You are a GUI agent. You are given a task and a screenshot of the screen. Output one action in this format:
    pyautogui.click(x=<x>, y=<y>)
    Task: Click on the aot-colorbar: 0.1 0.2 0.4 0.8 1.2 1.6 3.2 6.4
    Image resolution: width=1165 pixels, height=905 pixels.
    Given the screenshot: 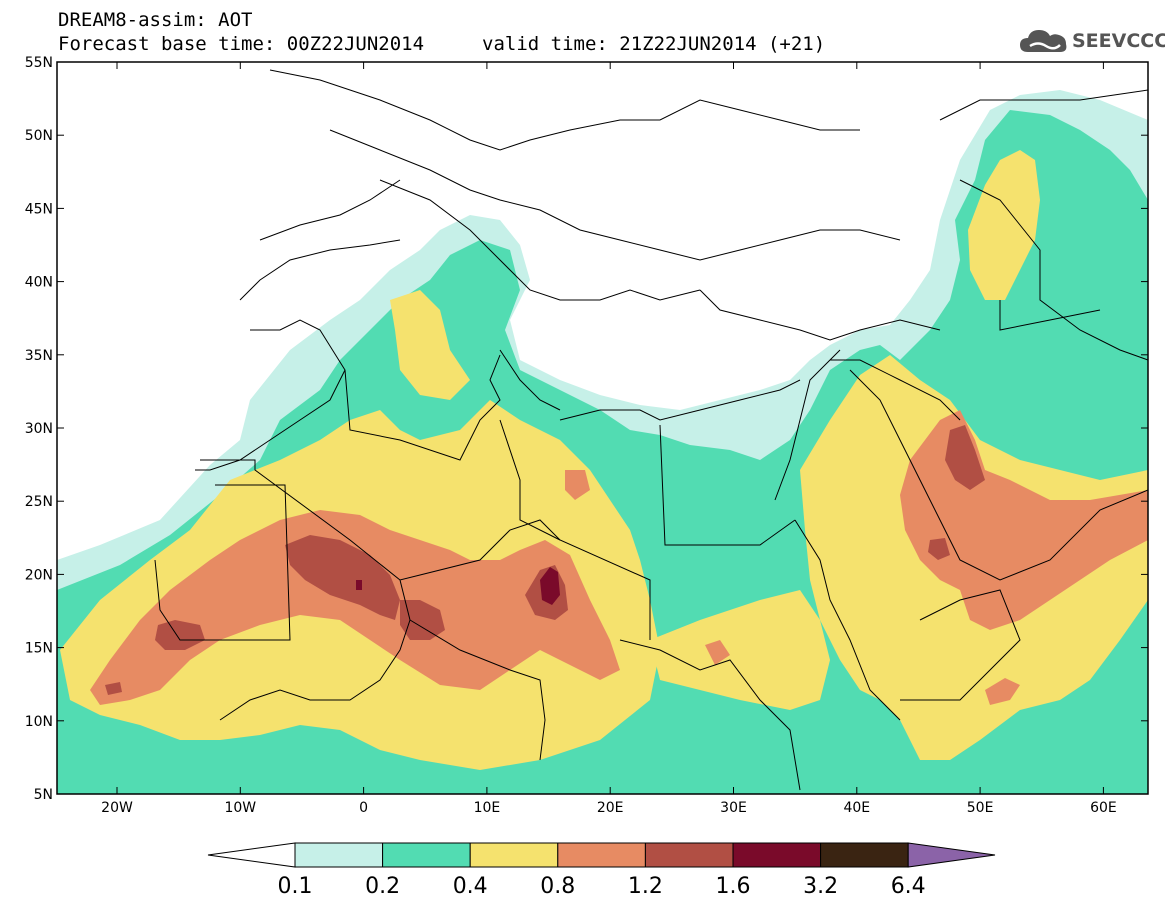 What is the action you would take?
    pyautogui.click(x=601, y=870)
    